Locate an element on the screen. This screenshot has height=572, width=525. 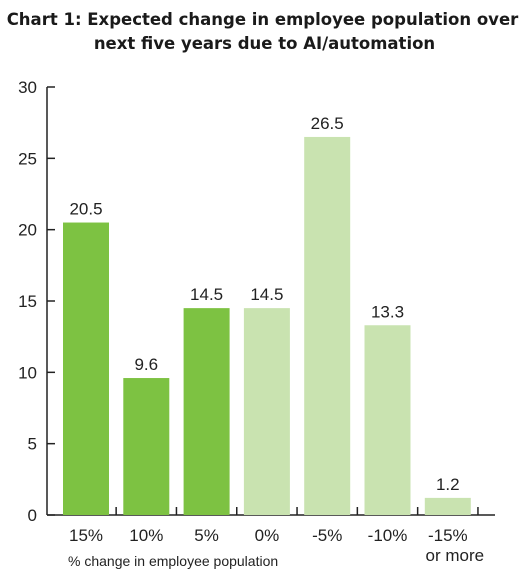
x-tick-label: 5% is located at coordinates (206, 535).